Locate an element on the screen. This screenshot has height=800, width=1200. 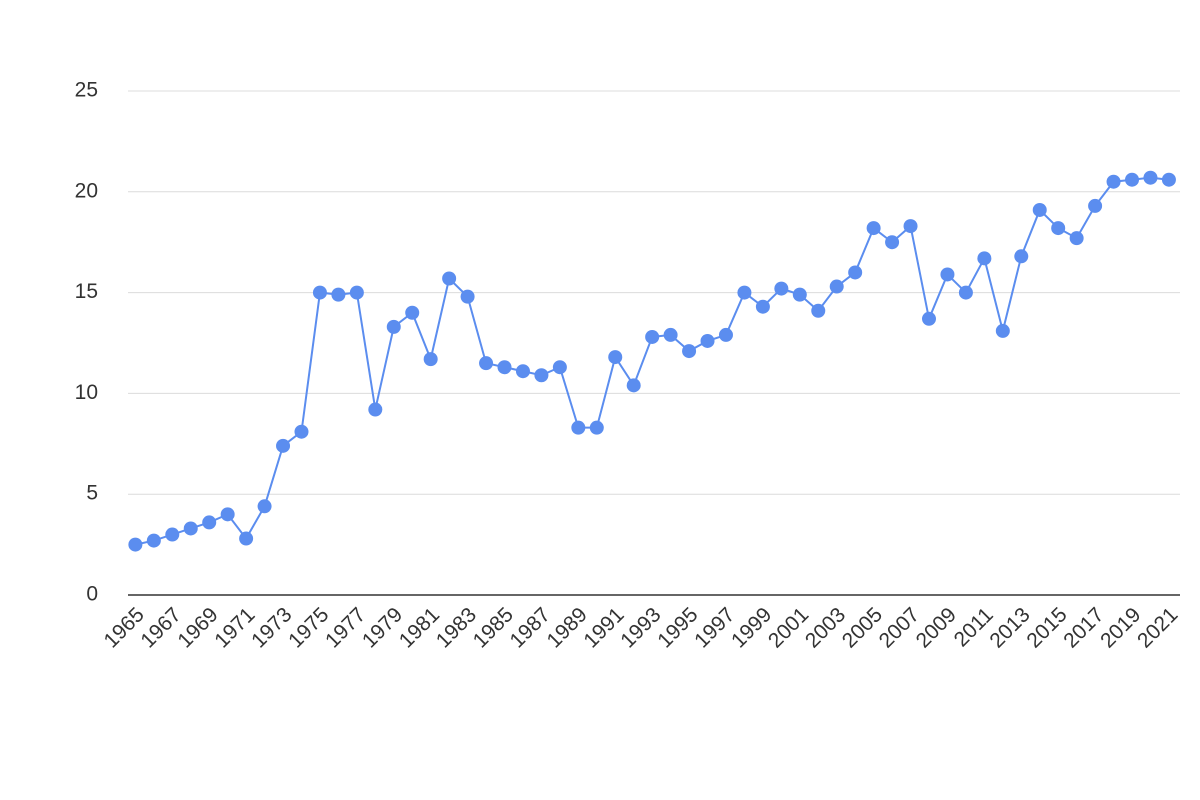
x-tick-label: 1975 is located at coordinates (308, 627).